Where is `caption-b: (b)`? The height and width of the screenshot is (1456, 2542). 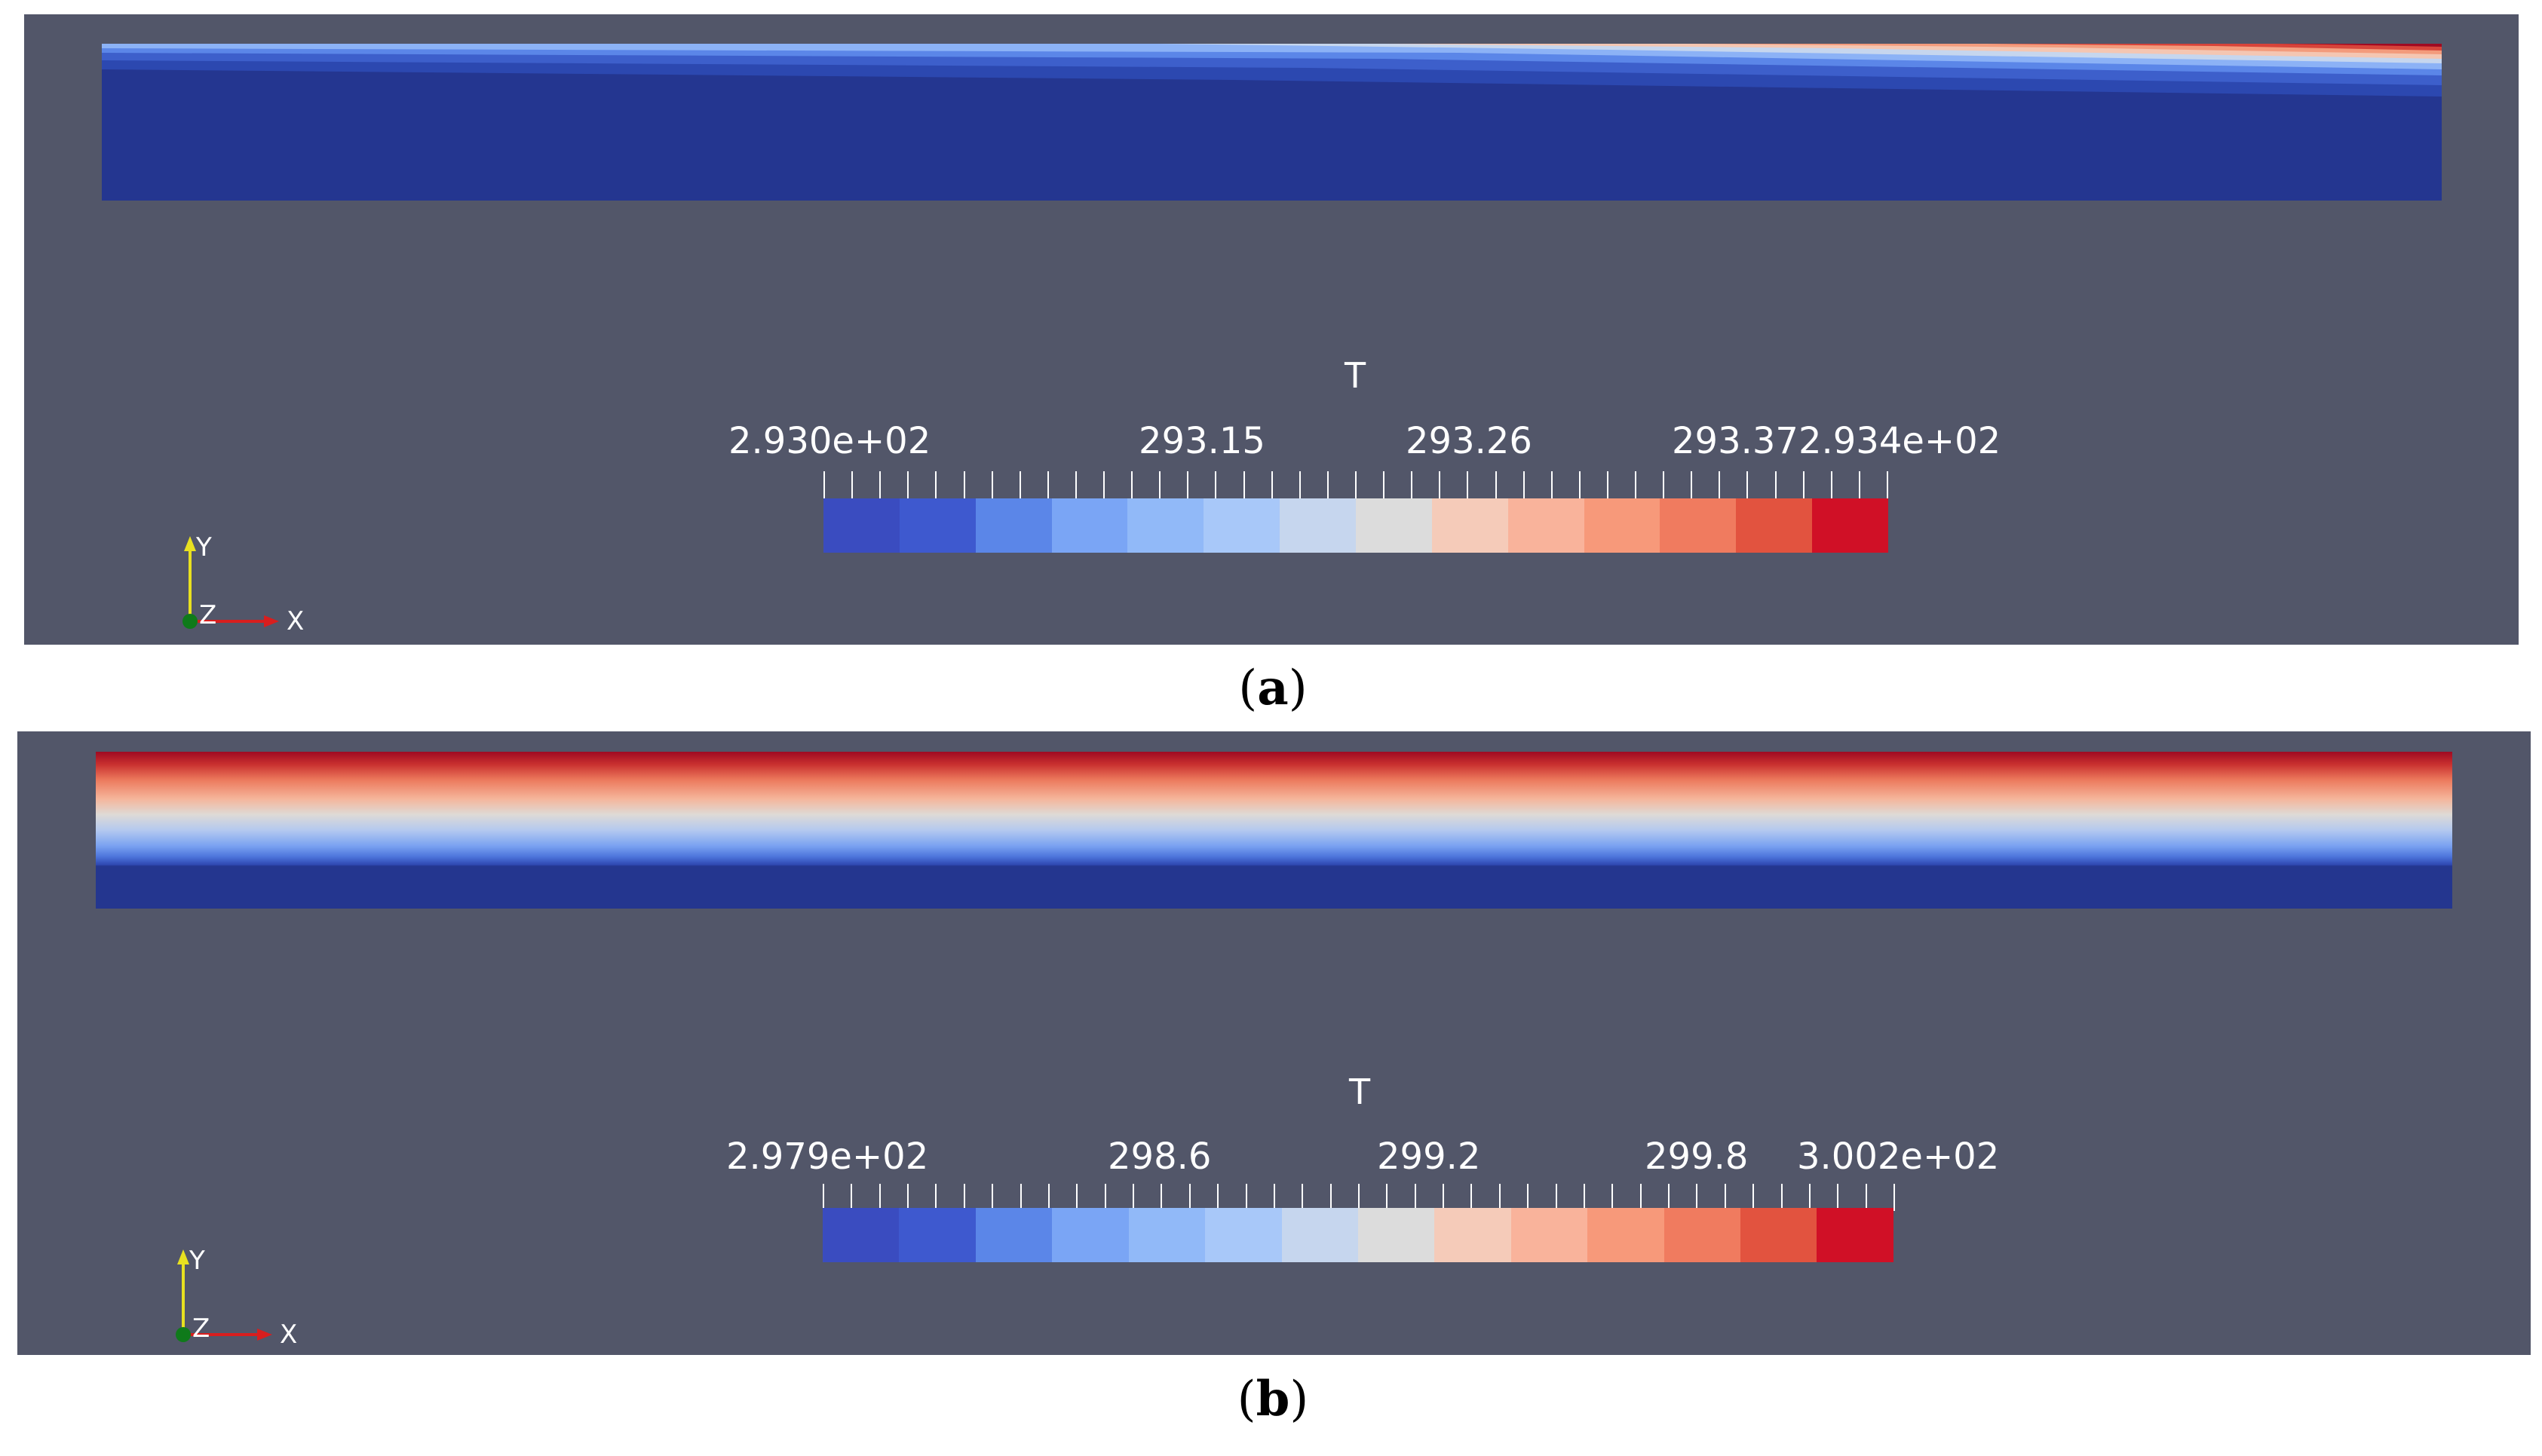
caption-b: (b) is located at coordinates (1273, 1399).